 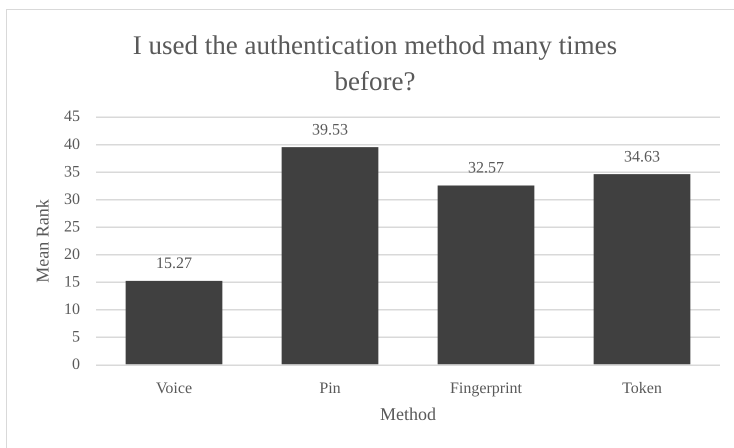 I want to click on y-tick-label: 15, so click(x=72, y=282).